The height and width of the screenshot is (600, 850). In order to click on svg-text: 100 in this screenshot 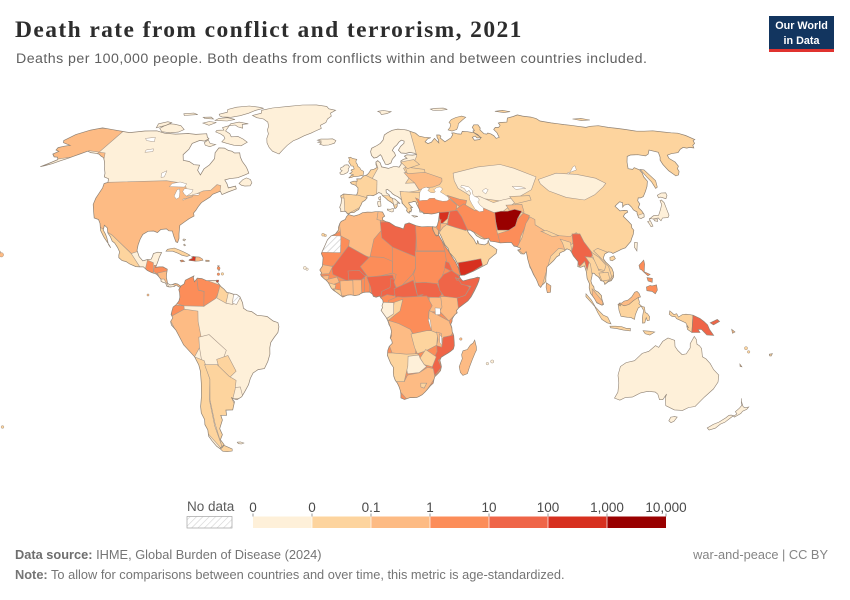, I will do `click(548, 507)`.